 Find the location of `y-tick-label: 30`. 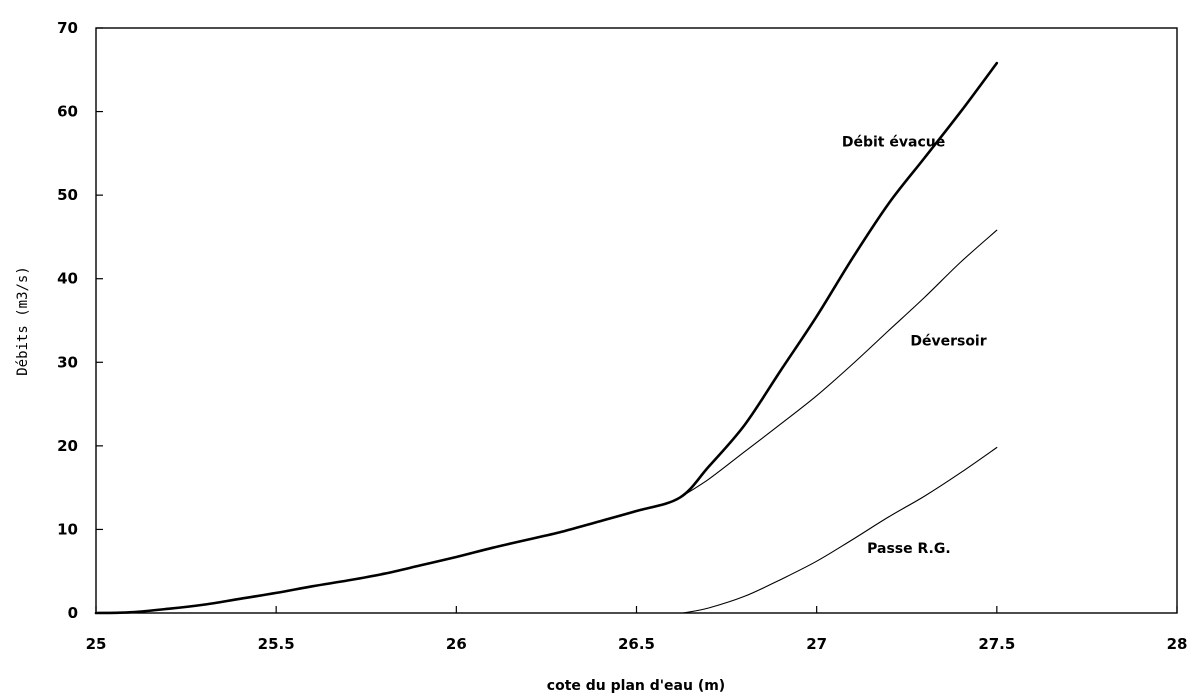

y-tick-label: 30 is located at coordinates (67, 362).